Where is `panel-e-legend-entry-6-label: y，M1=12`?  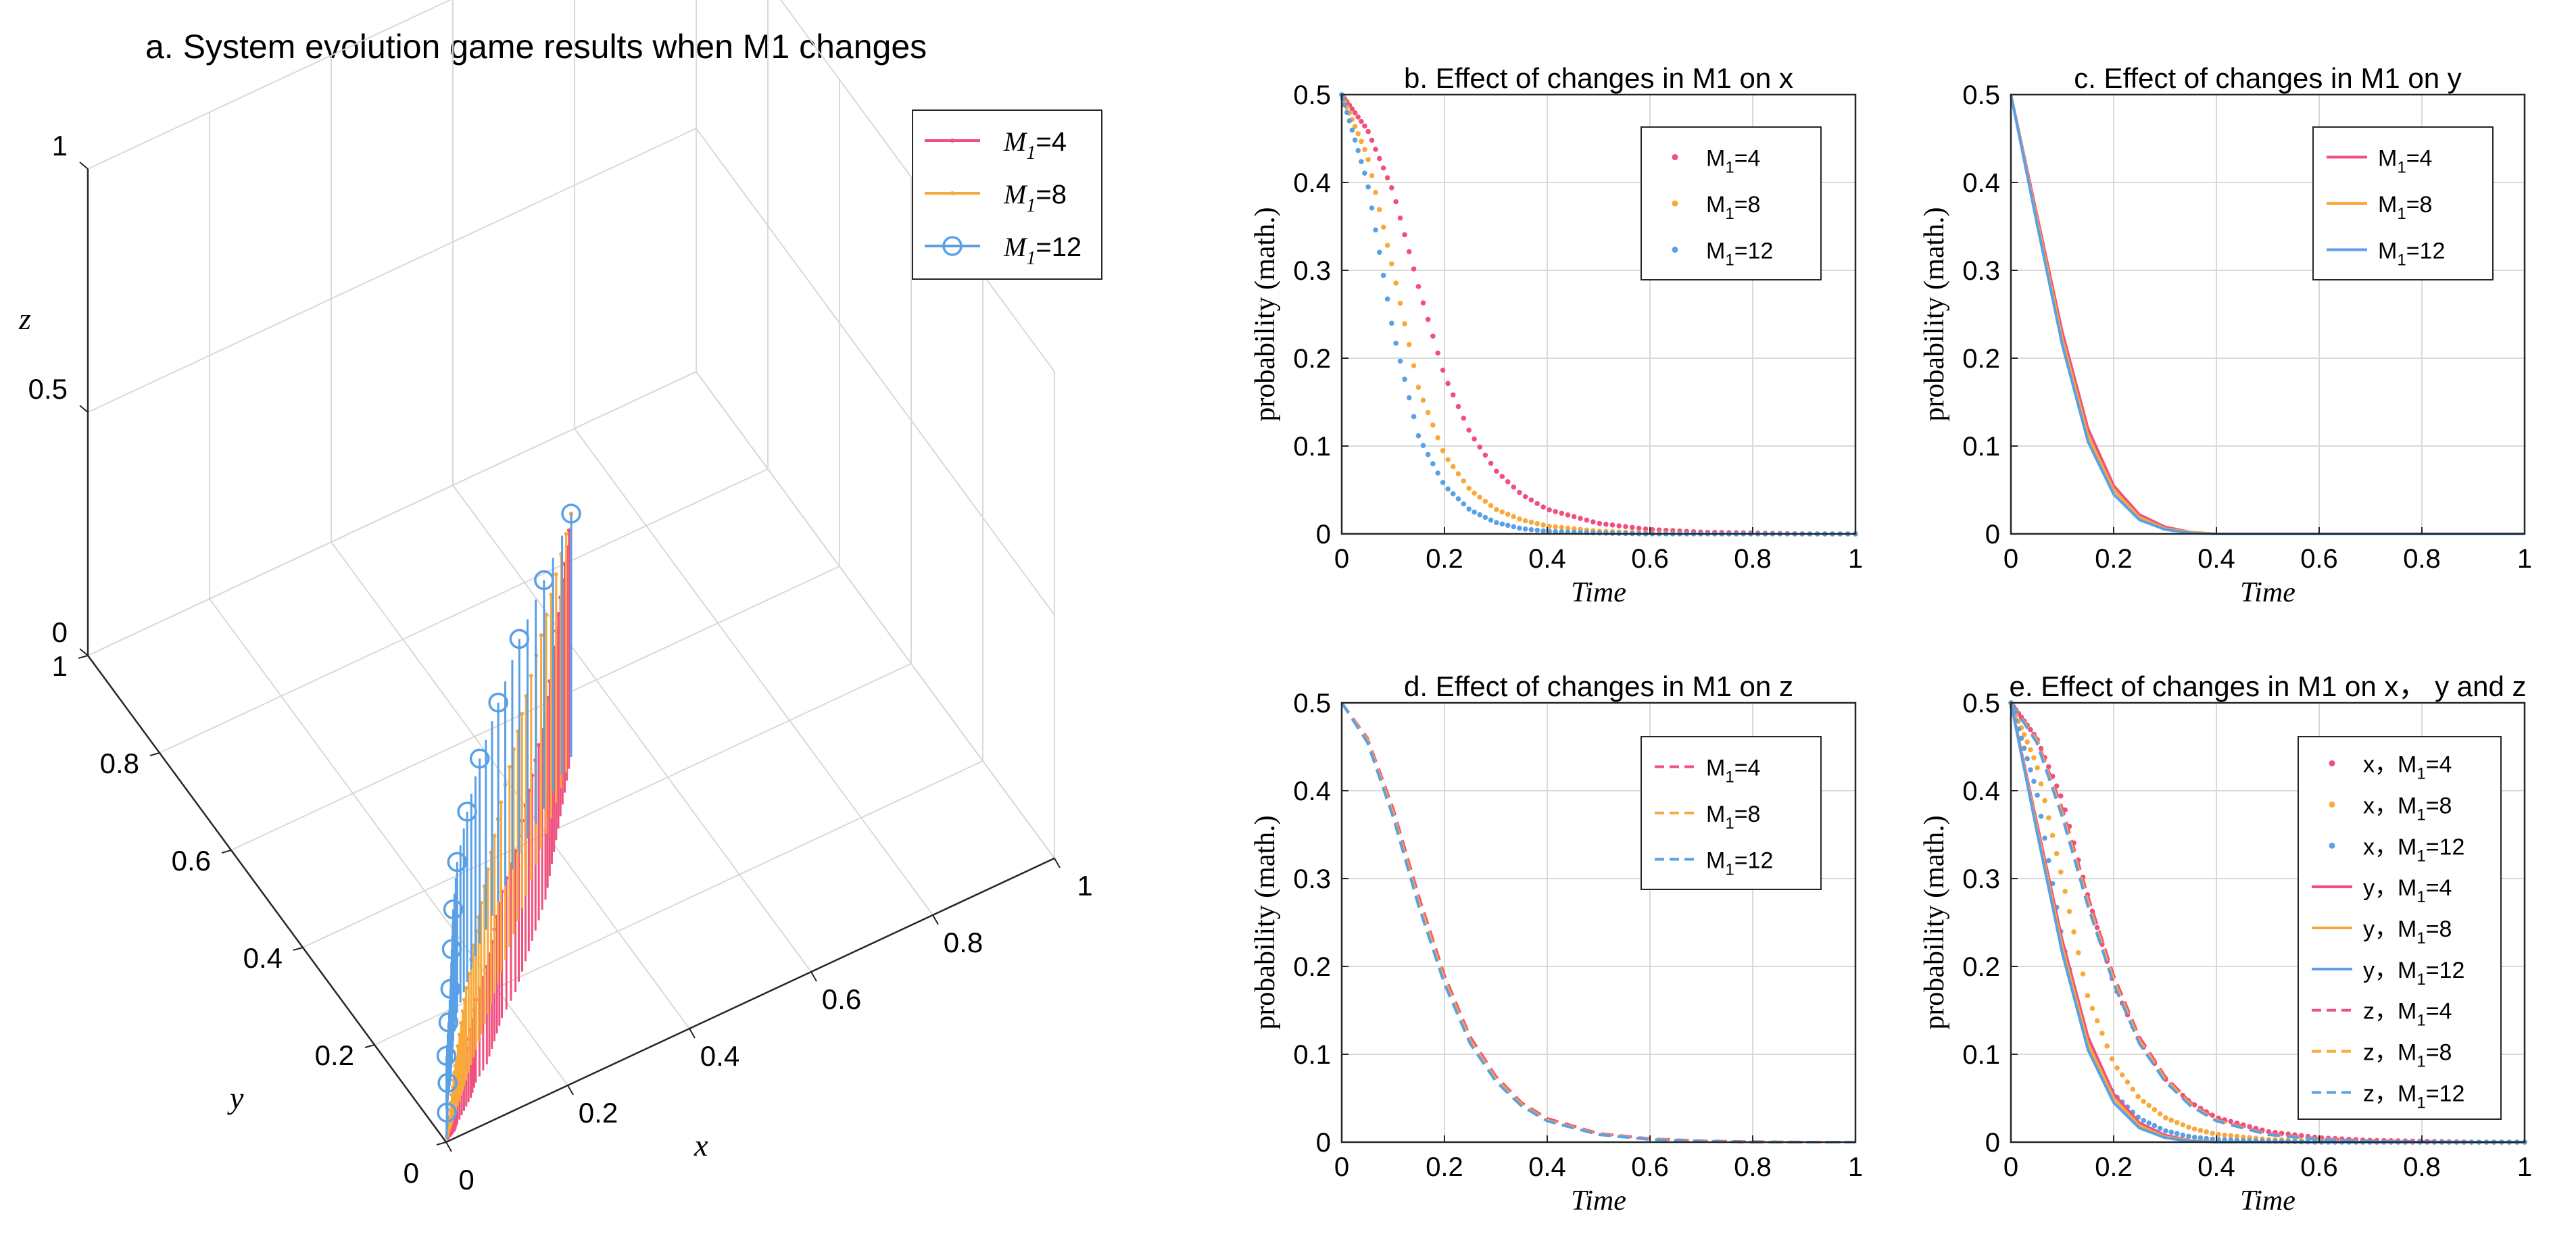
panel-e-legend-entry-6-label: y，M1=12 is located at coordinates (2413, 973).